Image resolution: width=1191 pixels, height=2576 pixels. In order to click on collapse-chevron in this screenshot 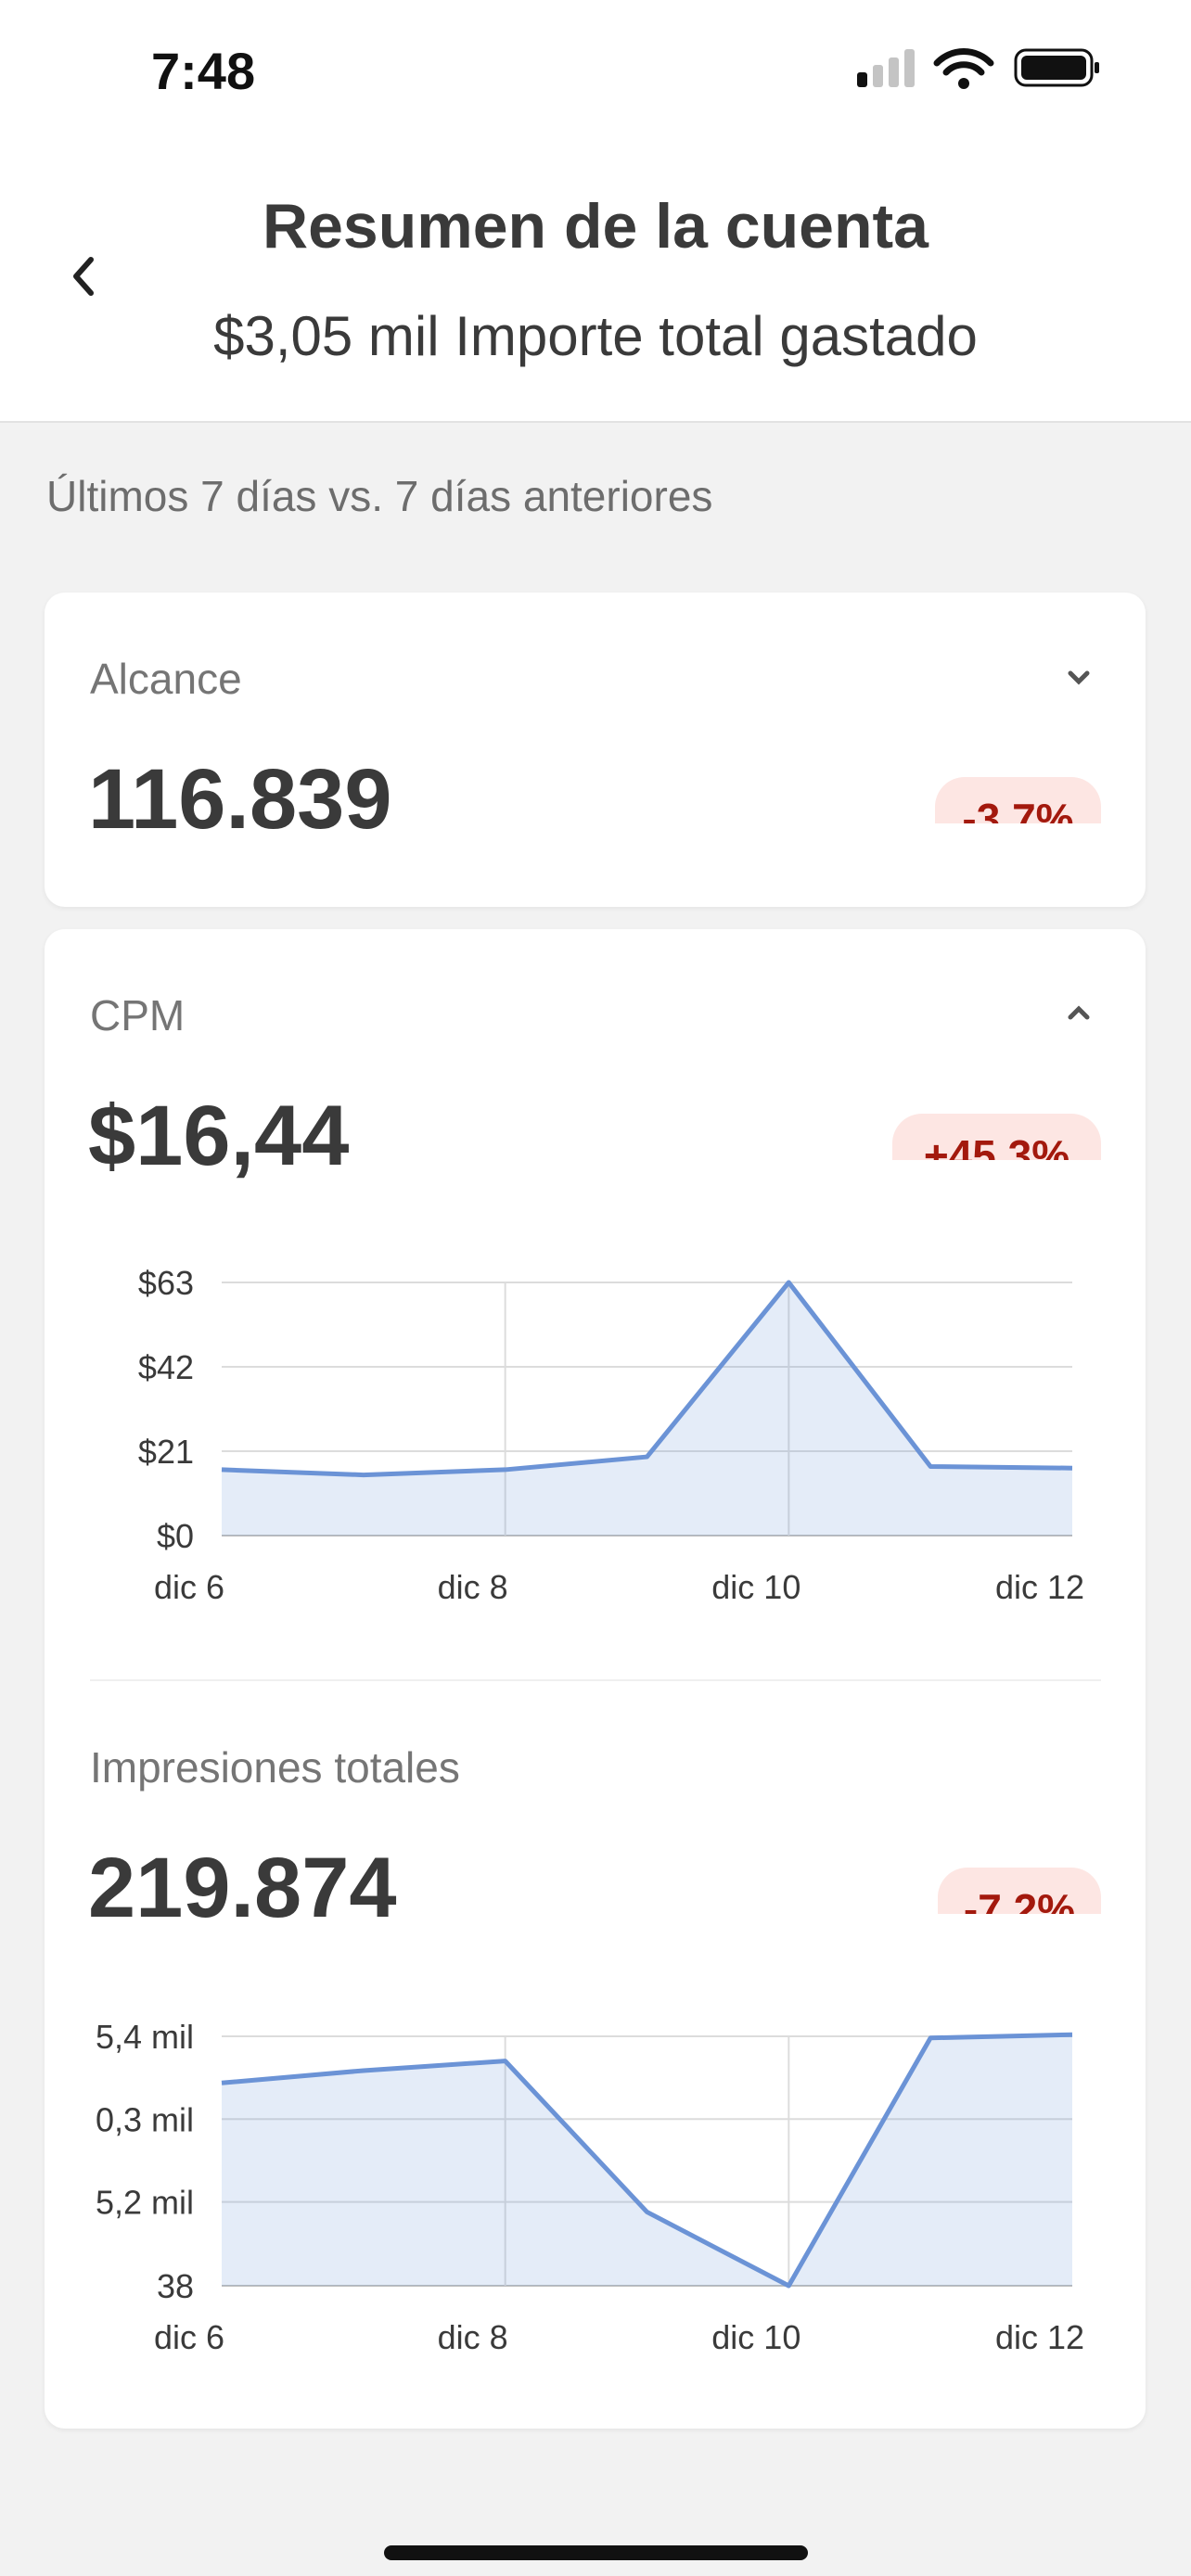, I will do `click(1079, 1013)`.